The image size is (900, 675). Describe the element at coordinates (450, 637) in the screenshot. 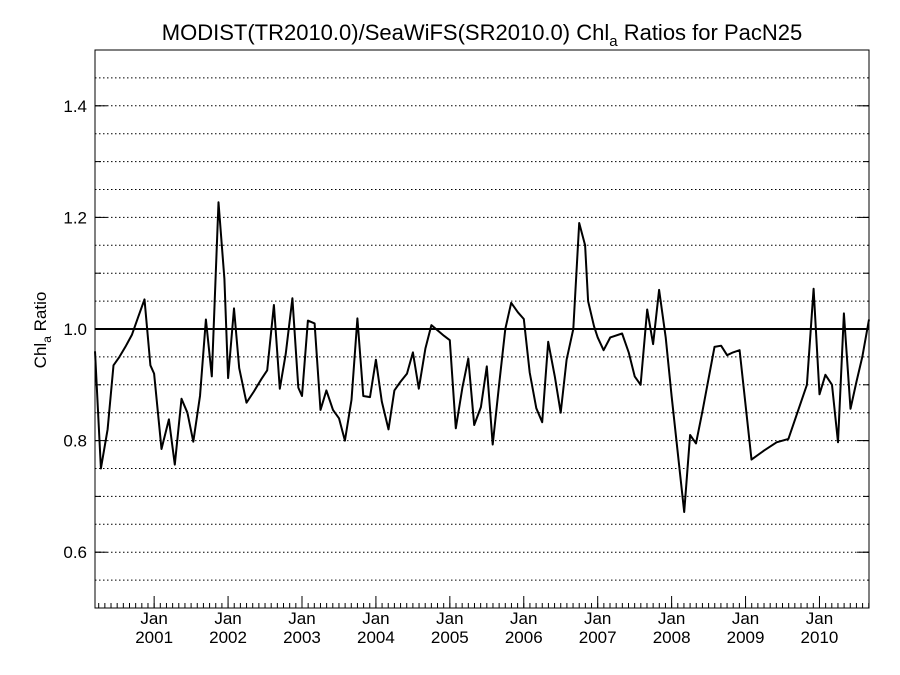

I see `x-tick-year: 2005` at that location.